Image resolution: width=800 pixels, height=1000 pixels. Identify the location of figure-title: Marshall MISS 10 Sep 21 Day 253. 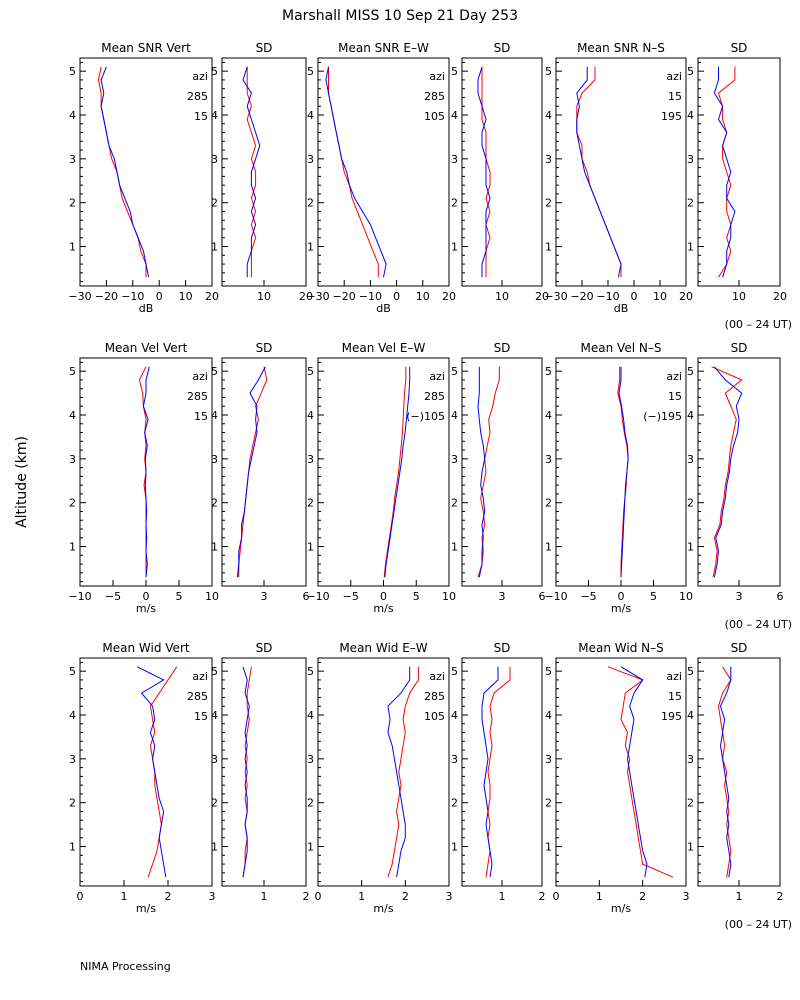
(400, 16).